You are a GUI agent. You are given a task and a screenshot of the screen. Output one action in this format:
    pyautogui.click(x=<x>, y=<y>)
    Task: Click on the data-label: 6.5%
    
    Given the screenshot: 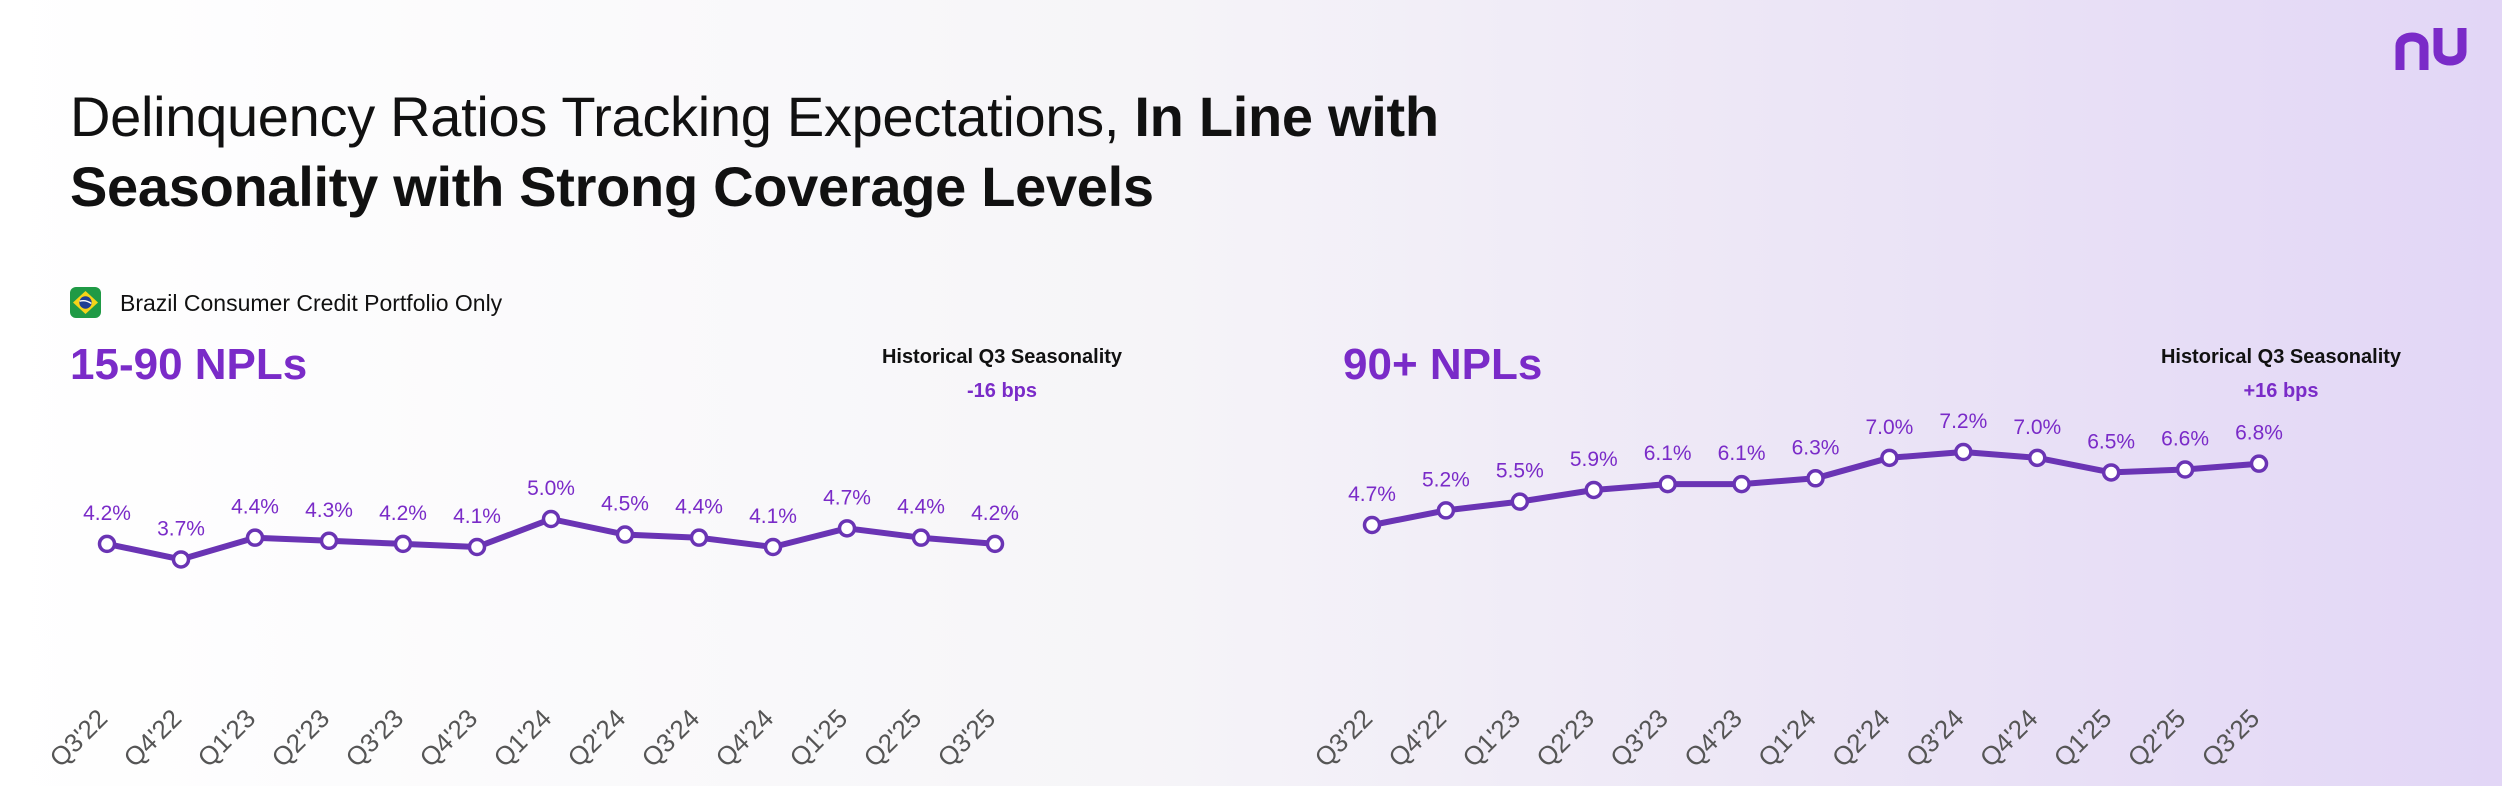 What is the action you would take?
    pyautogui.click(x=2111, y=441)
    